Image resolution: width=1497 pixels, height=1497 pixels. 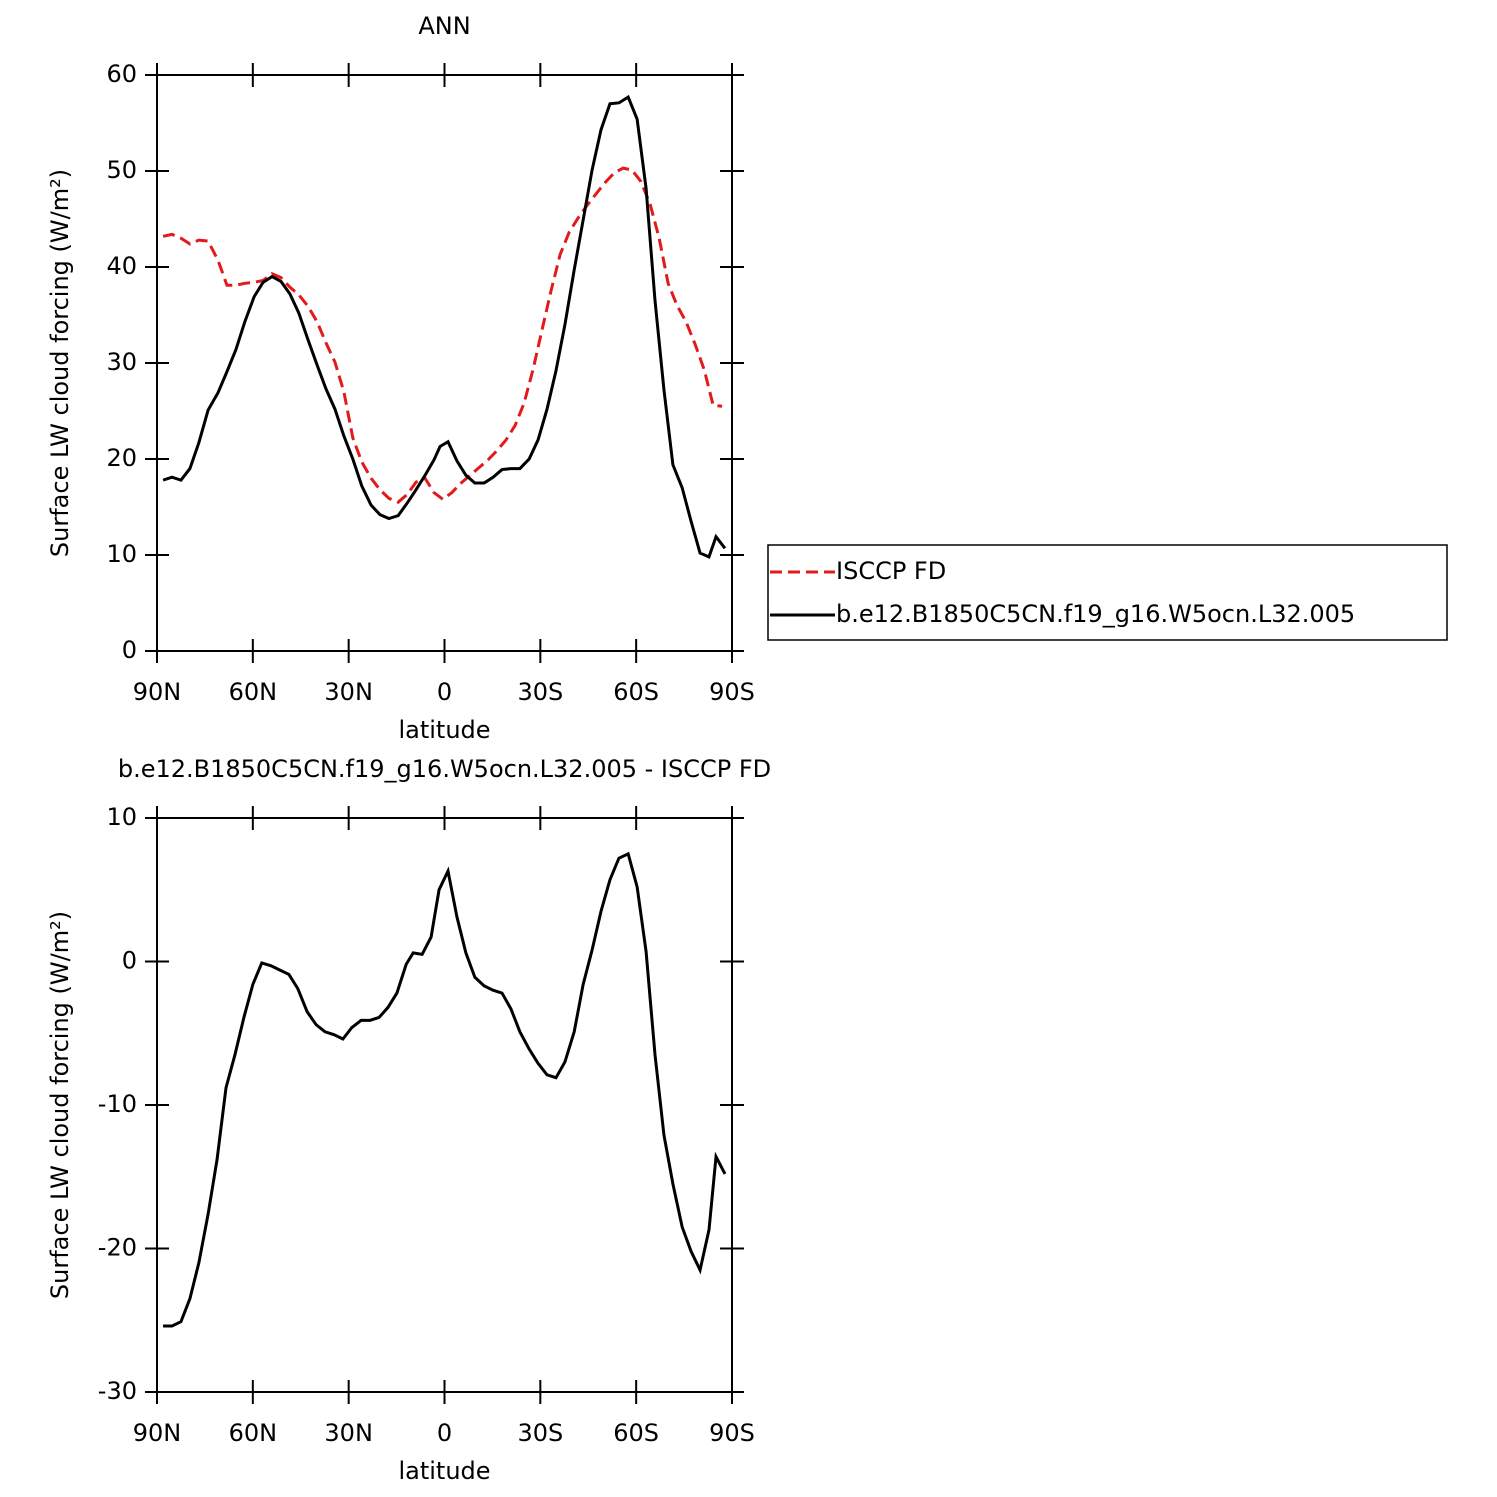 What do you see at coordinates (1095, 614) in the screenshot?
I see `legend-label: b.e12.B1850C5CN.f19_g16.W5ocn.L32.005` at bounding box center [1095, 614].